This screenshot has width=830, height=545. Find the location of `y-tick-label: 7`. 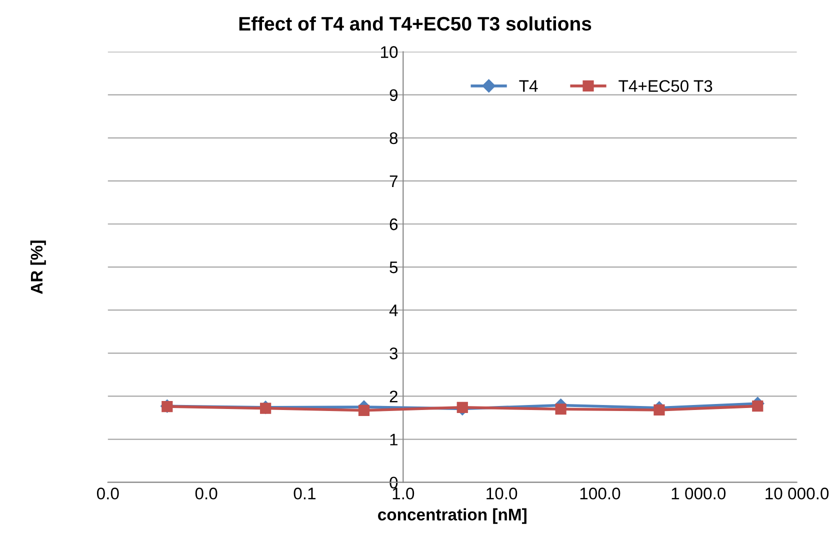

y-tick-label: 7 is located at coordinates (394, 181).